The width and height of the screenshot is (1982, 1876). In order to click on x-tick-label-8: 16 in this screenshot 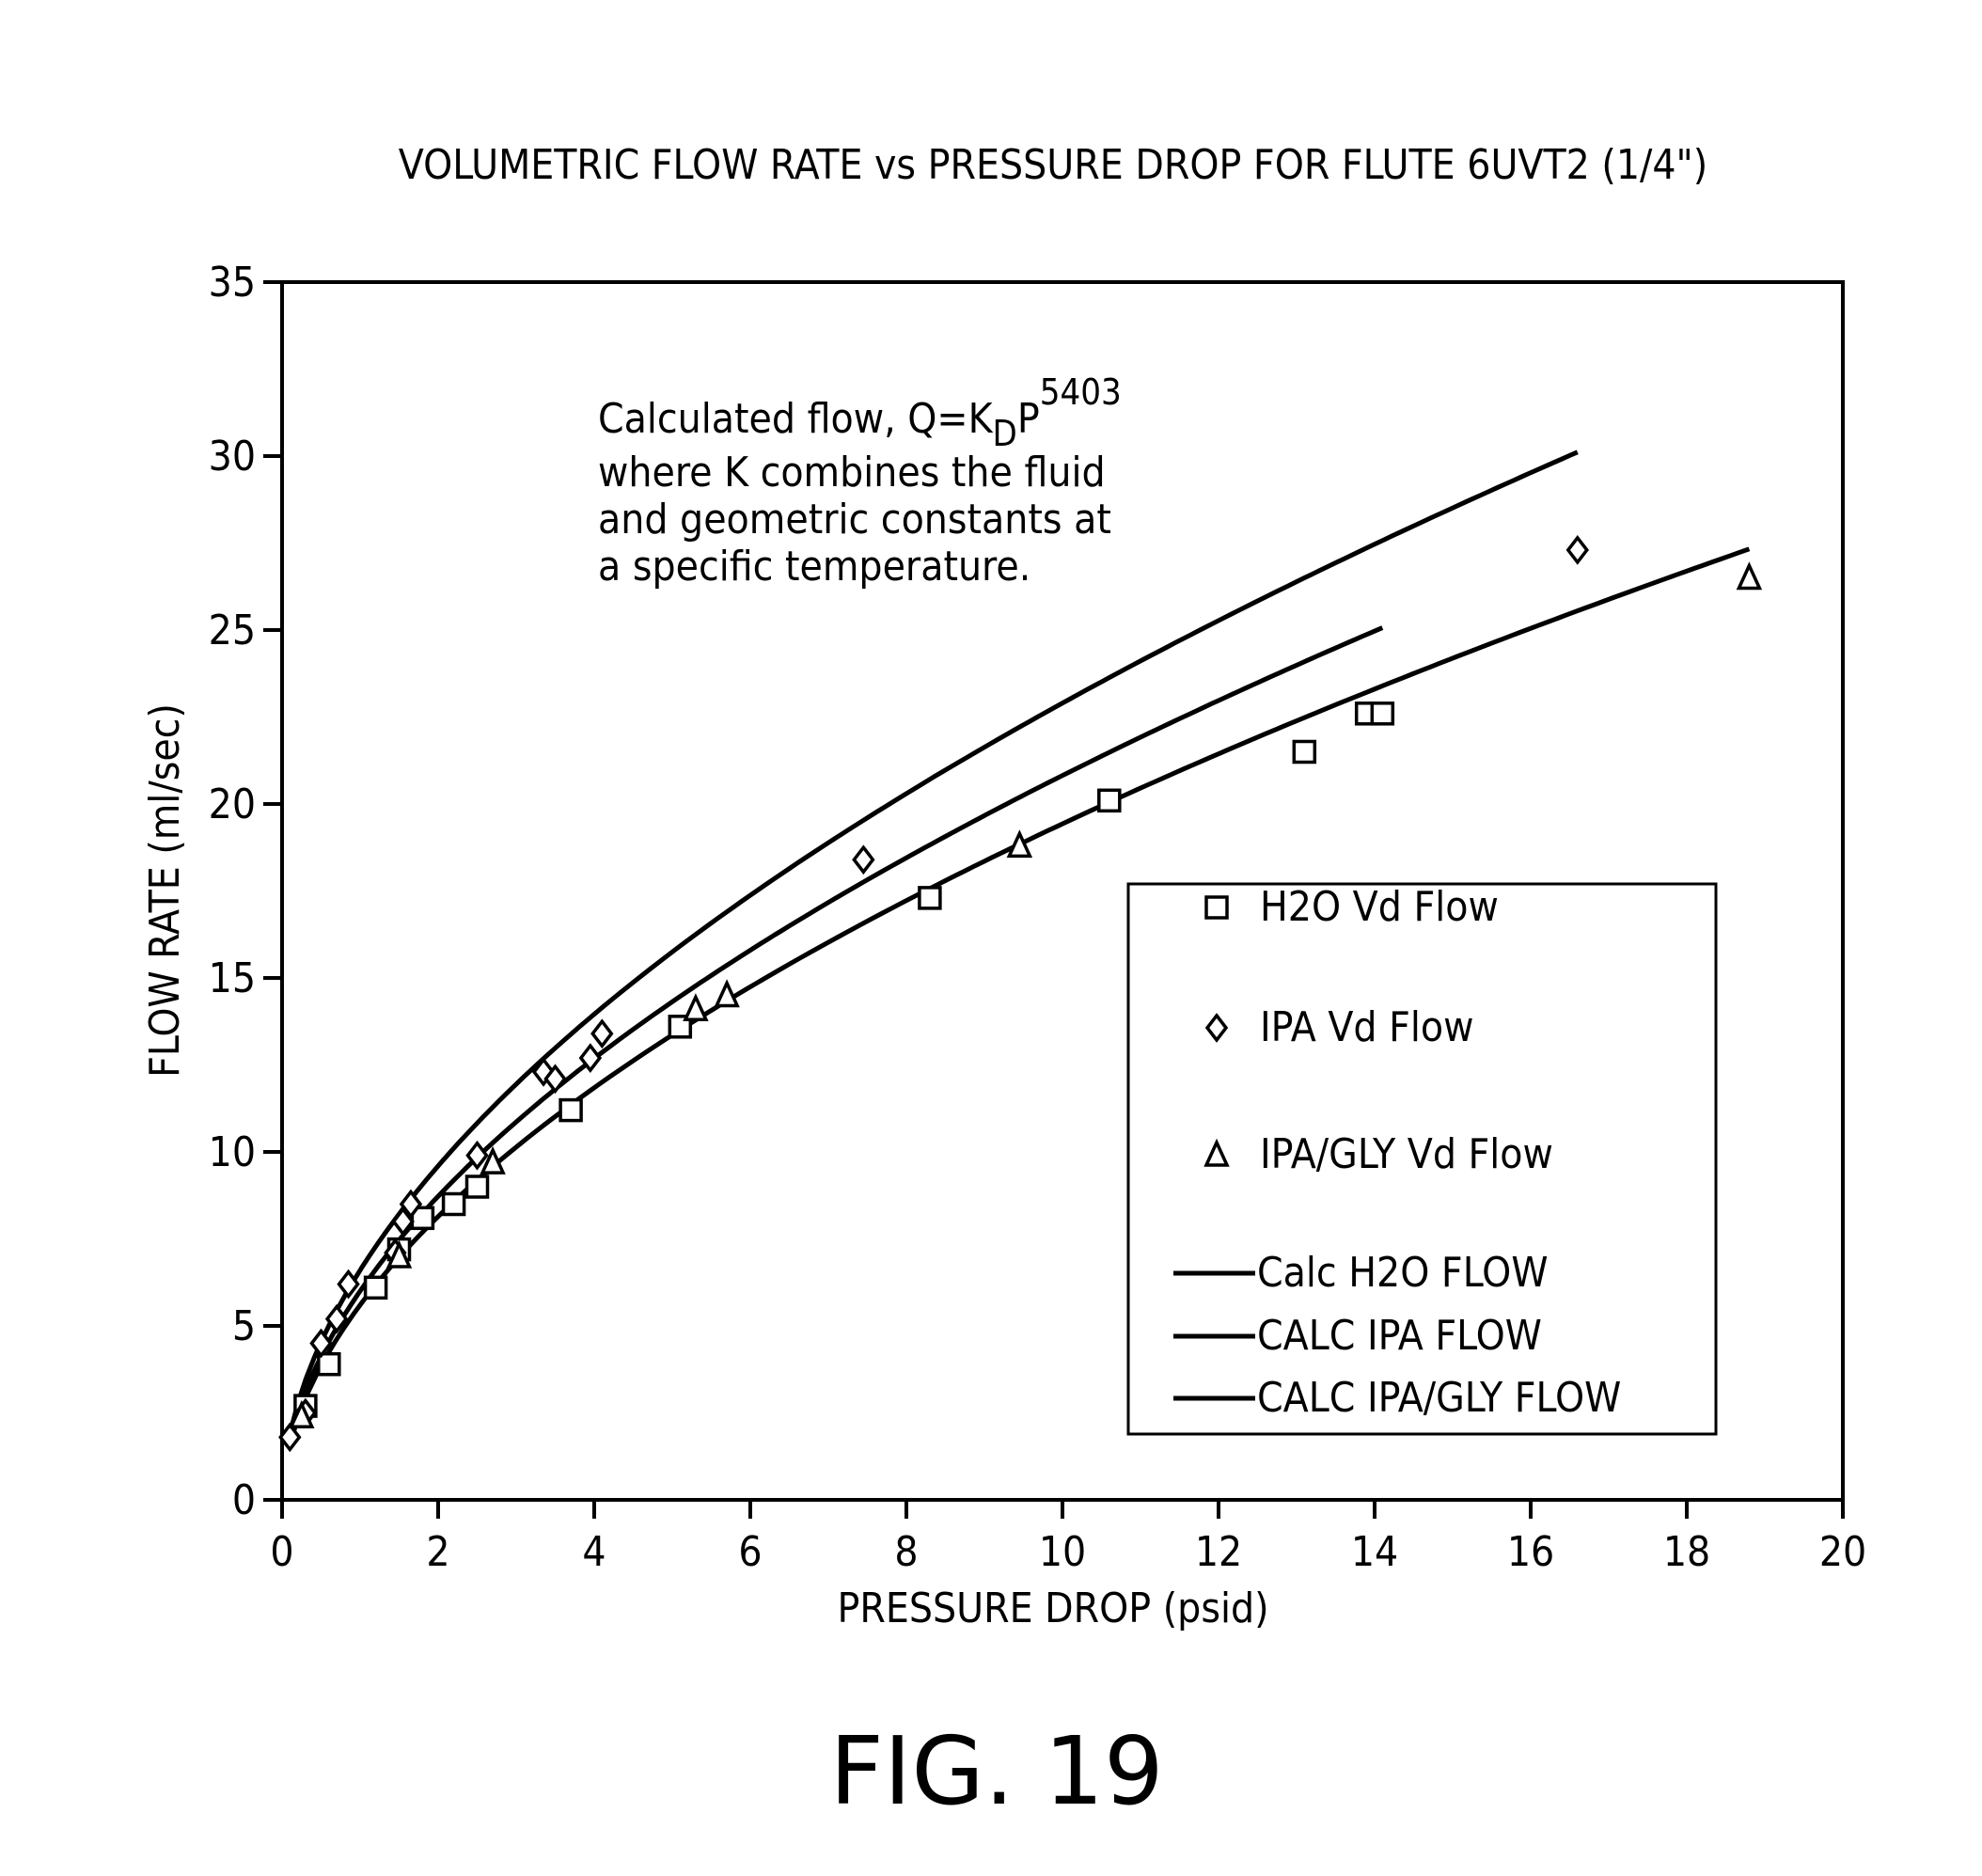, I will do `click(1530, 1552)`.